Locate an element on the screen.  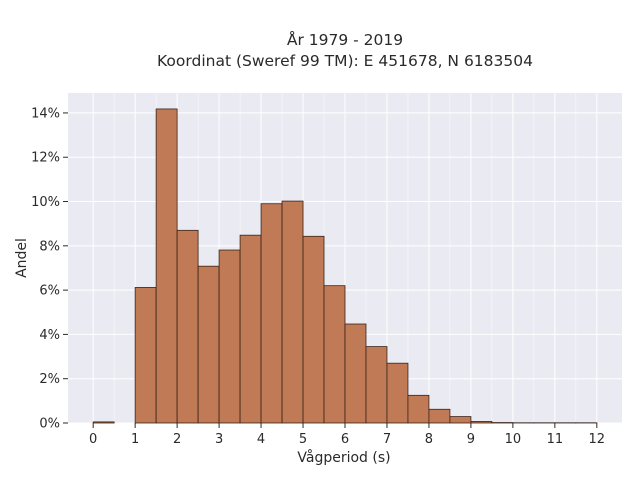
y-tick-label: 6% is located at coordinates (49, 291).